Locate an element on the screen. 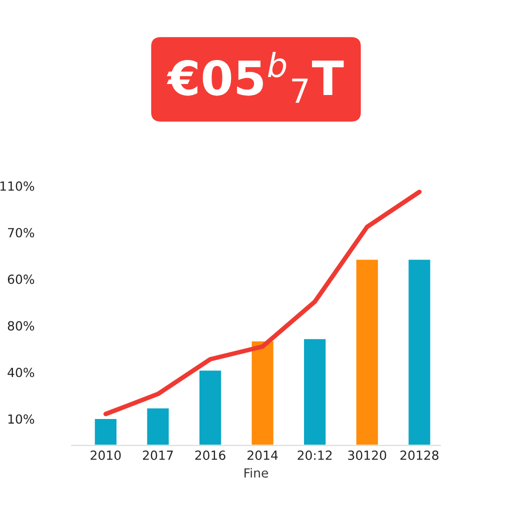 This screenshot has width=512, height=512. x-tick-label: 20:12 is located at coordinates (315, 455).